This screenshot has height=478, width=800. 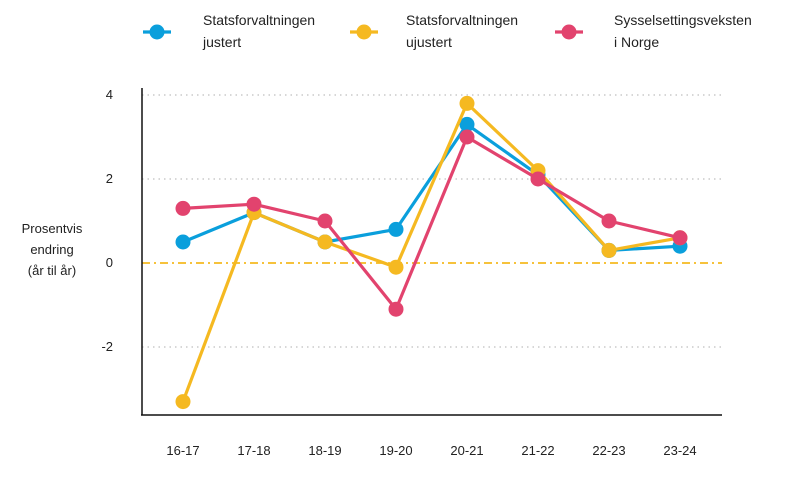 I want to click on y-axis-label-line: (år til år), so click(x=52, y=270).